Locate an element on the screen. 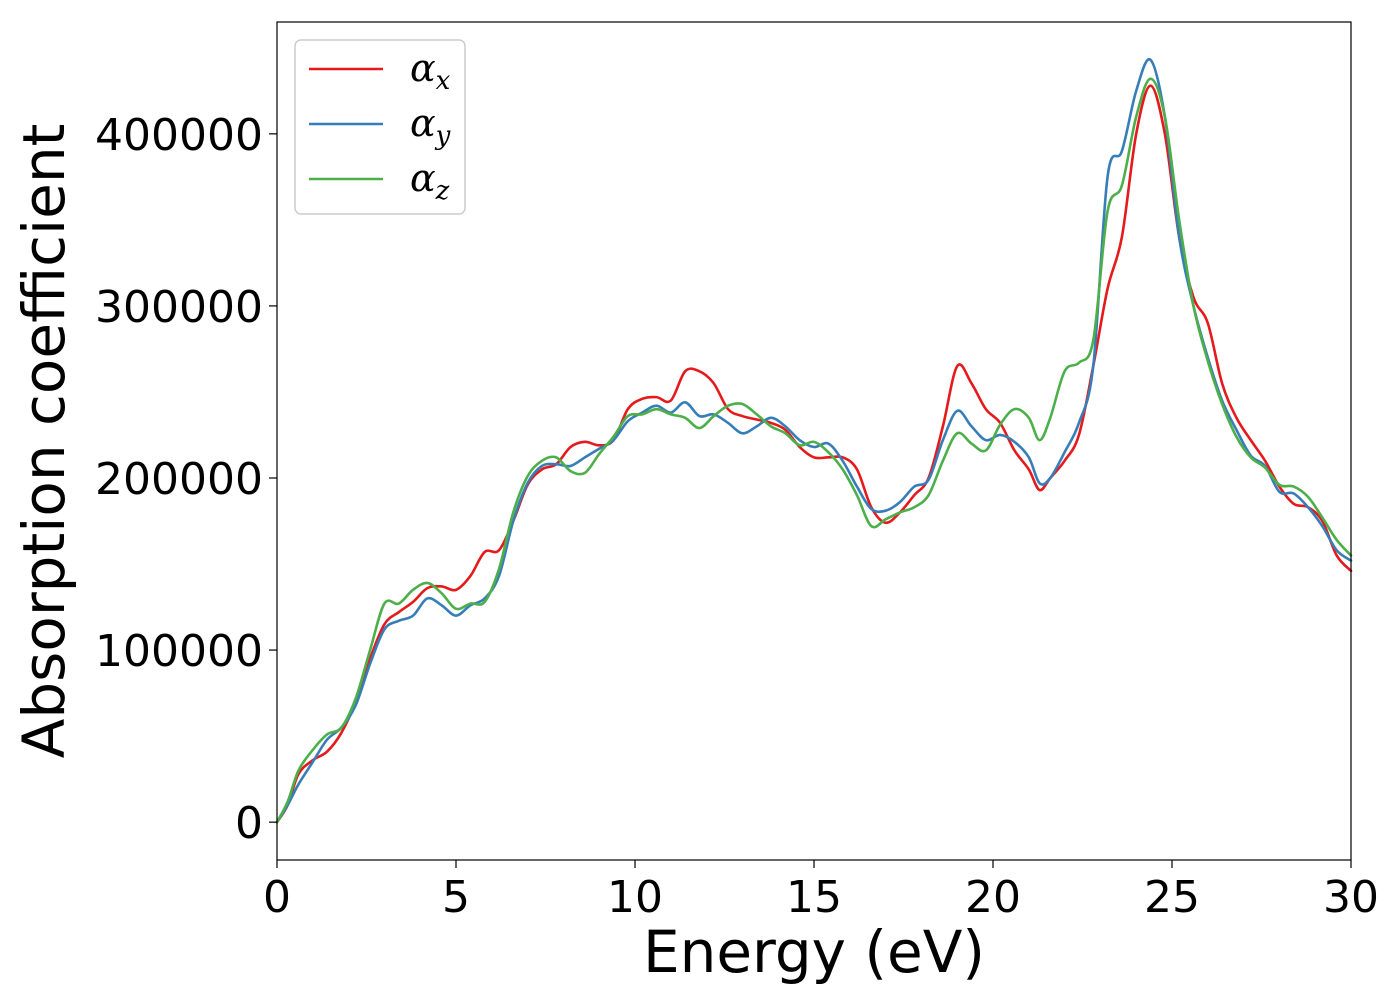  legend-label-x: αx is located at coordinates (430, 71).